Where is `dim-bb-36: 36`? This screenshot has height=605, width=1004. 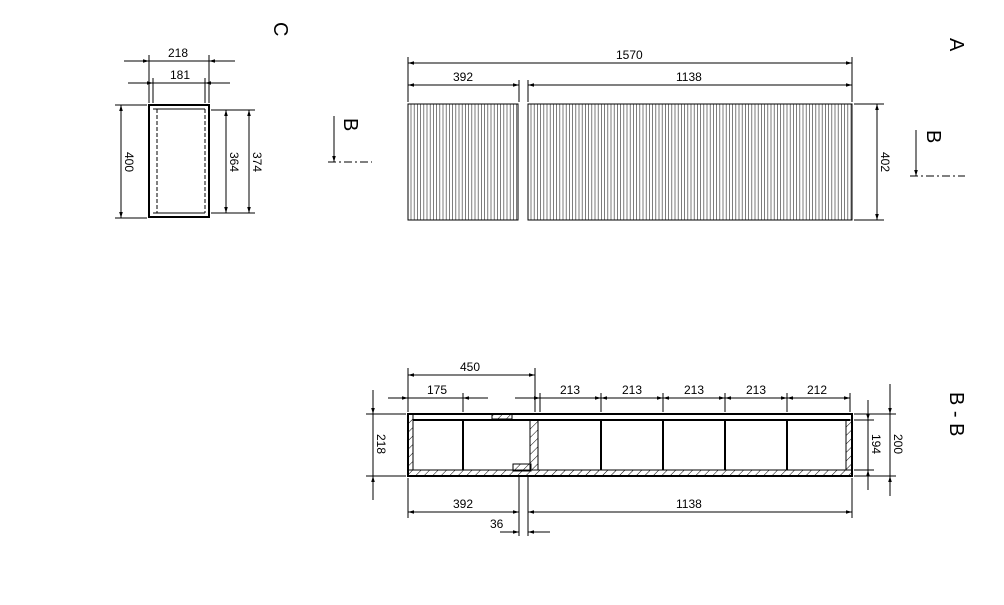 dim-bb-36: 36 is located at coordinates (497, 524).